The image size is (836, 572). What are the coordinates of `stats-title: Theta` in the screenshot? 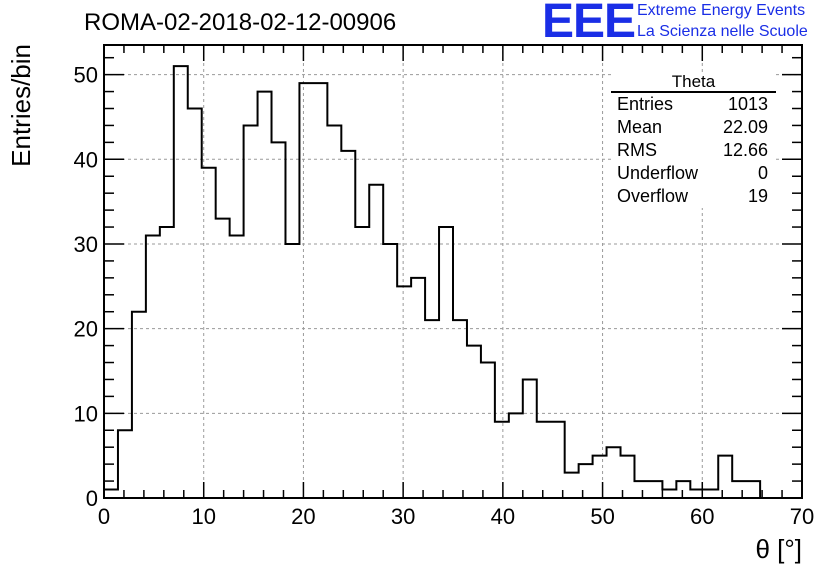 It's located at (693, 82).